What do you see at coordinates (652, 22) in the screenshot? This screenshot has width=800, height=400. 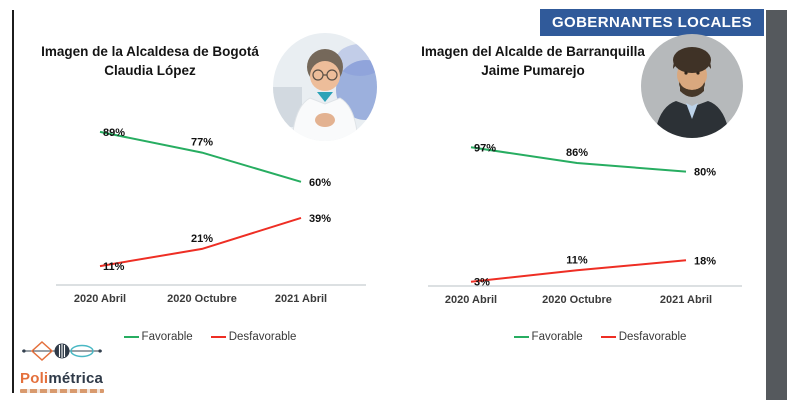 I see `banner-gobernantes-locales: GOBERNANTES LOCALES` at bounding box center [652, 22].